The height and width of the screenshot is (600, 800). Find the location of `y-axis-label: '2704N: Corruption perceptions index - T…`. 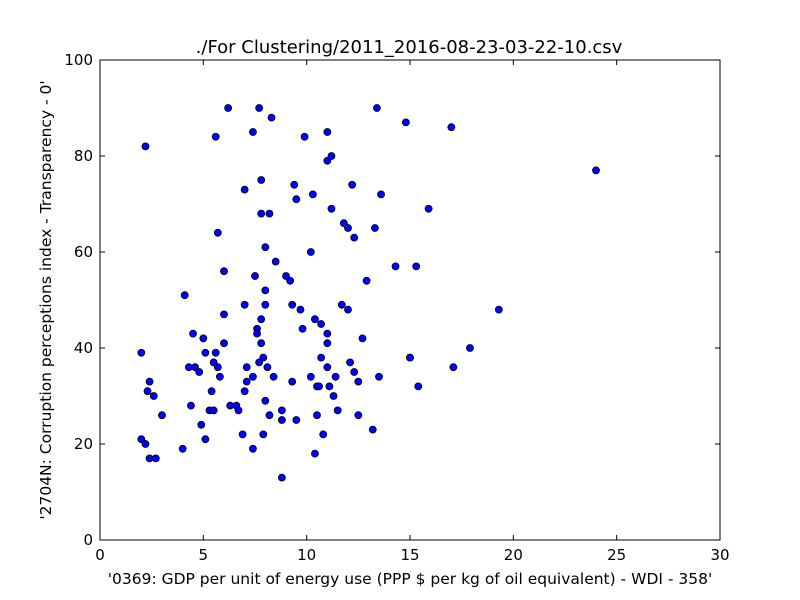

y-axis-label: '2704N: Corruption perceptions index - T… is located at coordinates (46, 299).